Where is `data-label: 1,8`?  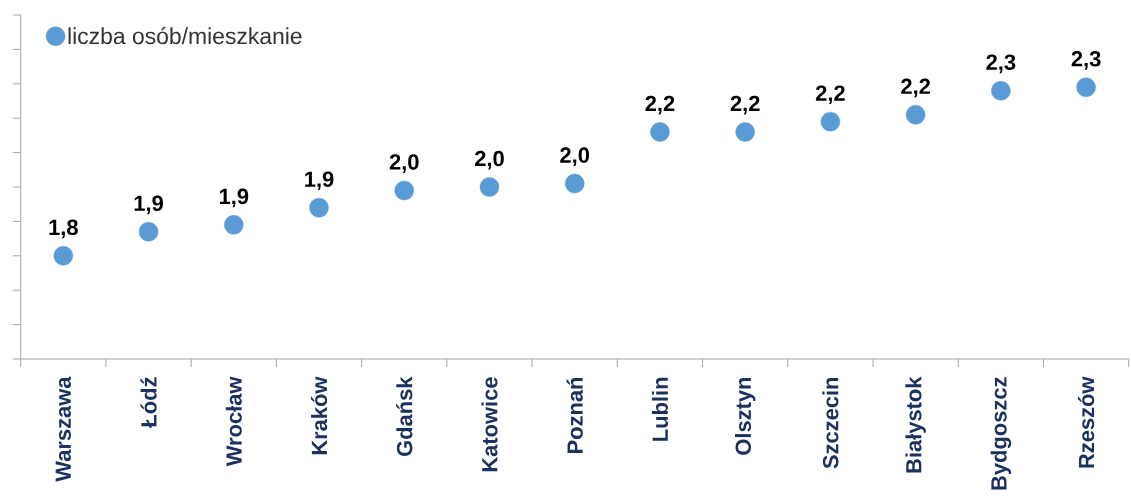 data-label: 1,8 is located at coordinates (63, 229).